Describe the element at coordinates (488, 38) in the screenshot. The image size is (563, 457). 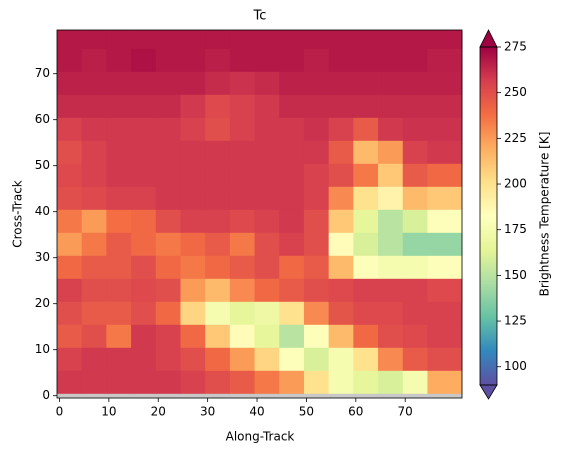
I see `colorbar-extend-top` at that location.